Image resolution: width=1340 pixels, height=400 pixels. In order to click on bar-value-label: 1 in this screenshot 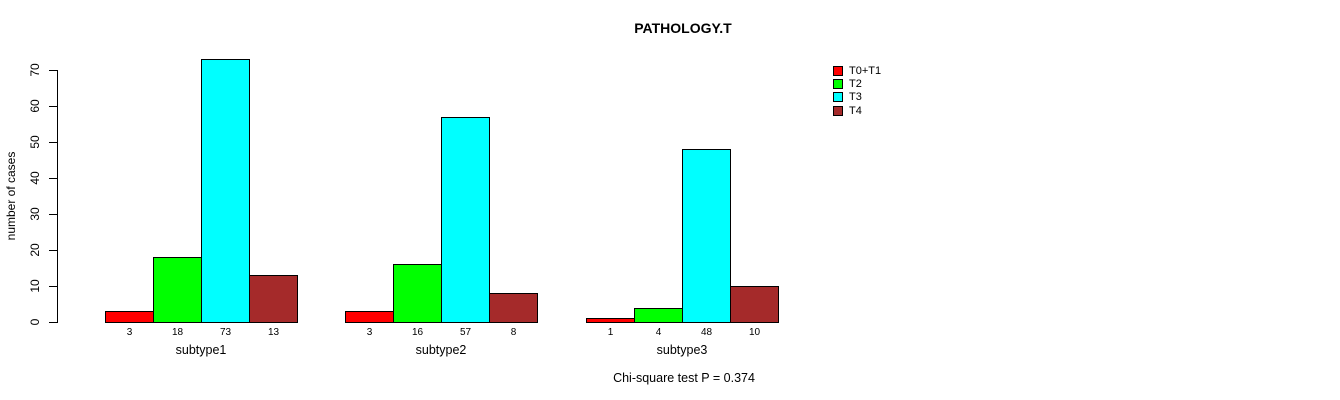, I will do `click(610, 332)`.